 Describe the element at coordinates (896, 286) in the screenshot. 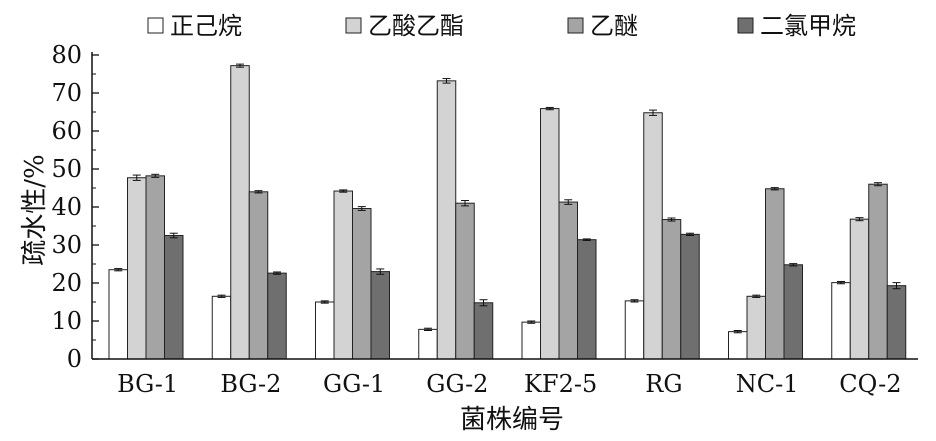

I see `error-bar-CQ-2-二氯甲烷` at that location.